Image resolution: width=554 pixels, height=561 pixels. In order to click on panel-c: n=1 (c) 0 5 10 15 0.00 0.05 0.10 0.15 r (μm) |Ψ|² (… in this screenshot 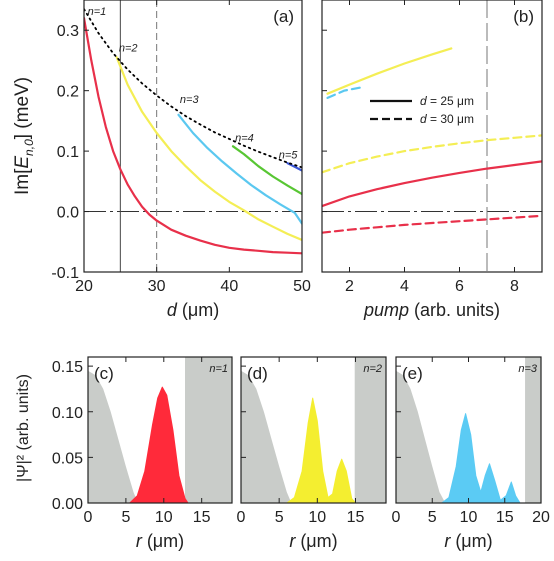, I will do `click(124, 453)`.